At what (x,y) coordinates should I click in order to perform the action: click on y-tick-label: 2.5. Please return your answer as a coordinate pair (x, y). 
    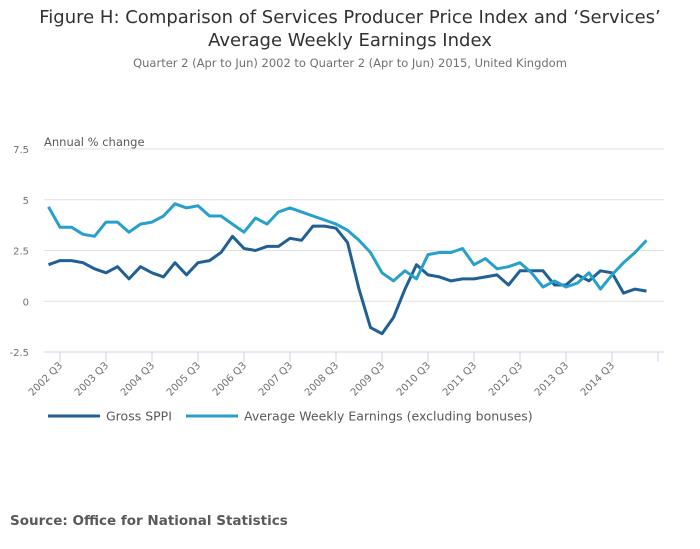
    Looking at the image, I should click on (21, 252).